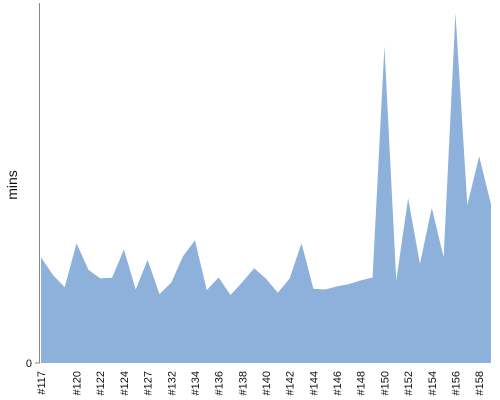 Image resolution: width=500 pixels, height=400 pixels. Describe the element at coordinates (362, 383) in the screenshot. I see `x-tick-label: #148` at that location.